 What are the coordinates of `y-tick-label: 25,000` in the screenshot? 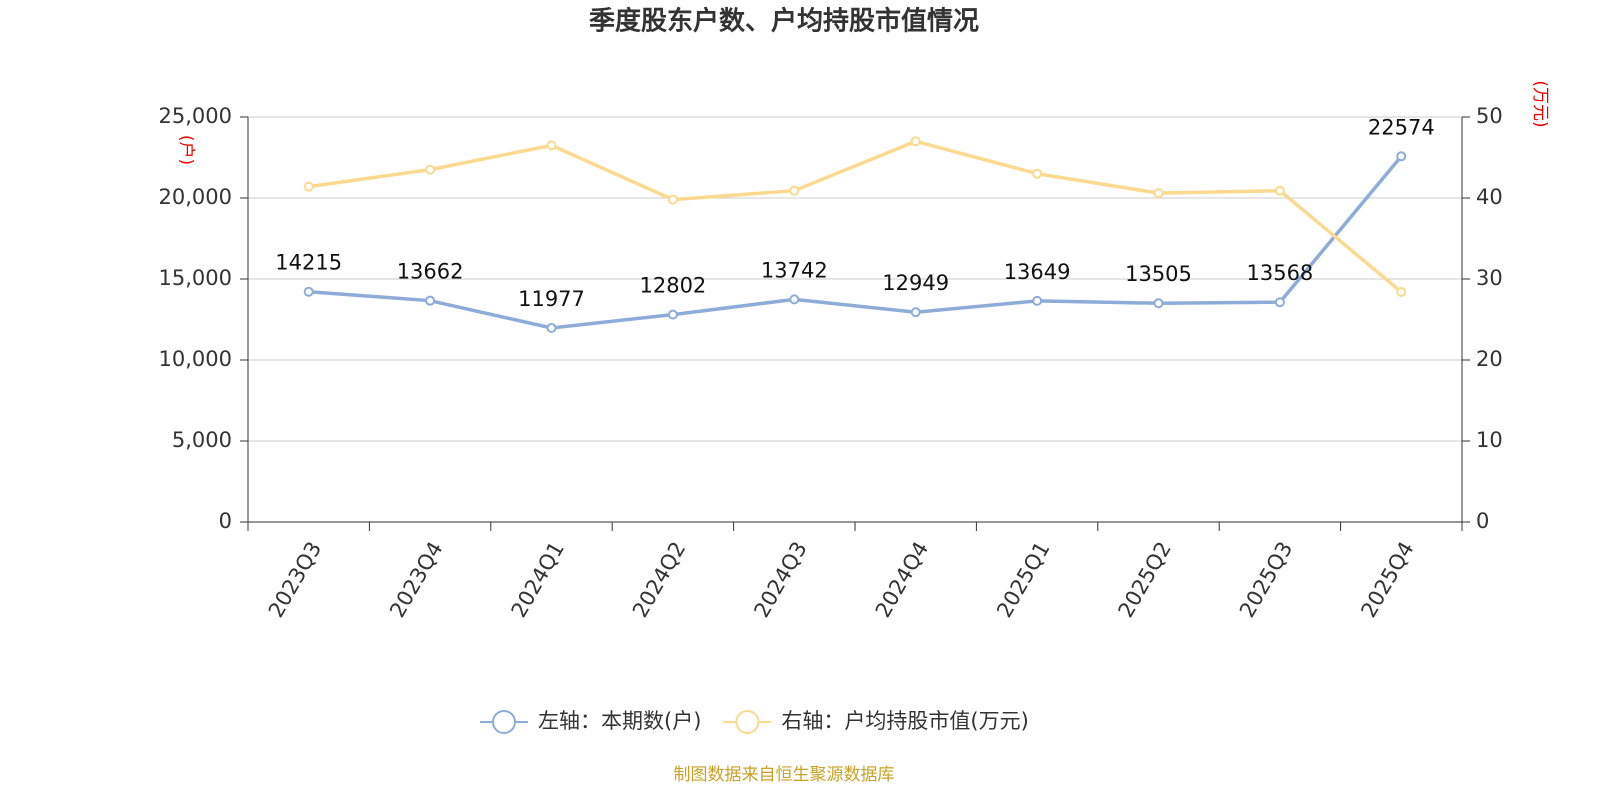 It's located at (195, 116).